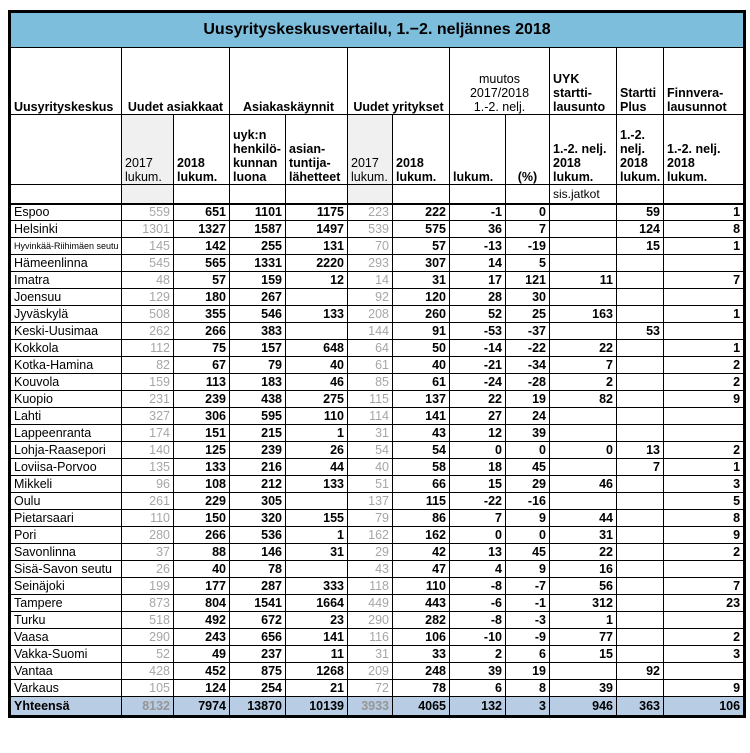  I want to click on data-cell: 212, so click(257, 484).